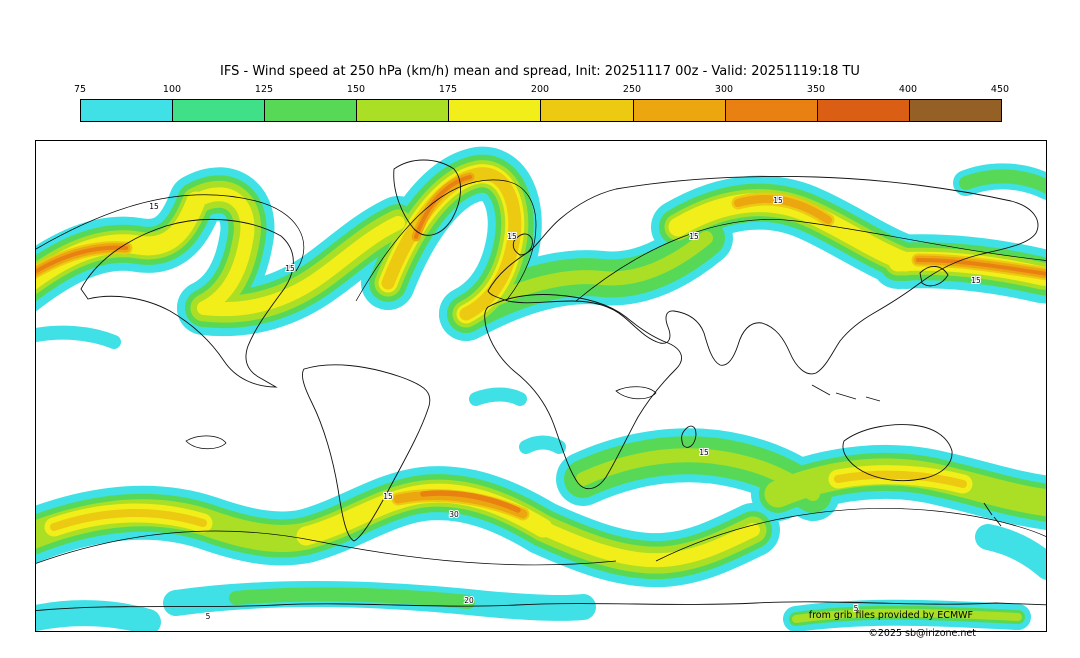 Image resolution: width=1080 pixels, height=658 pixels. I want to click on colorbar-tick: 100, so click(172, 89).